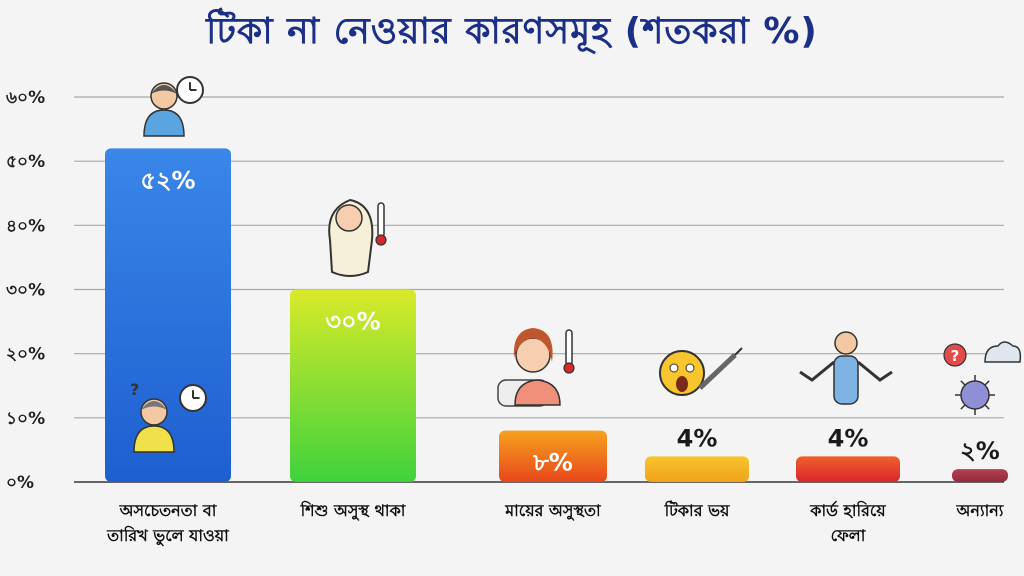 The width and height of the screenshot is (1024, 576). I want to click on category-label: অন্যান্য, so click(980, 510).